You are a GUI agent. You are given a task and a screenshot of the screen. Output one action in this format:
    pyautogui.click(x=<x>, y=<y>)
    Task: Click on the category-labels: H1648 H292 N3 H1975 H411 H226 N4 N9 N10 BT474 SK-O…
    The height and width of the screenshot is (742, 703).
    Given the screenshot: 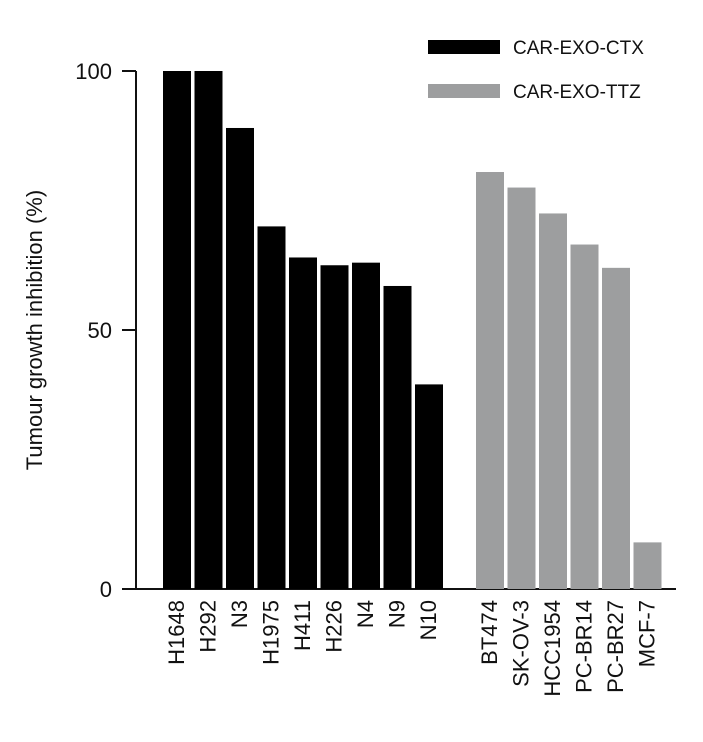 What is the action you would take?
    pyautogui.click(x=412, y=648)
    